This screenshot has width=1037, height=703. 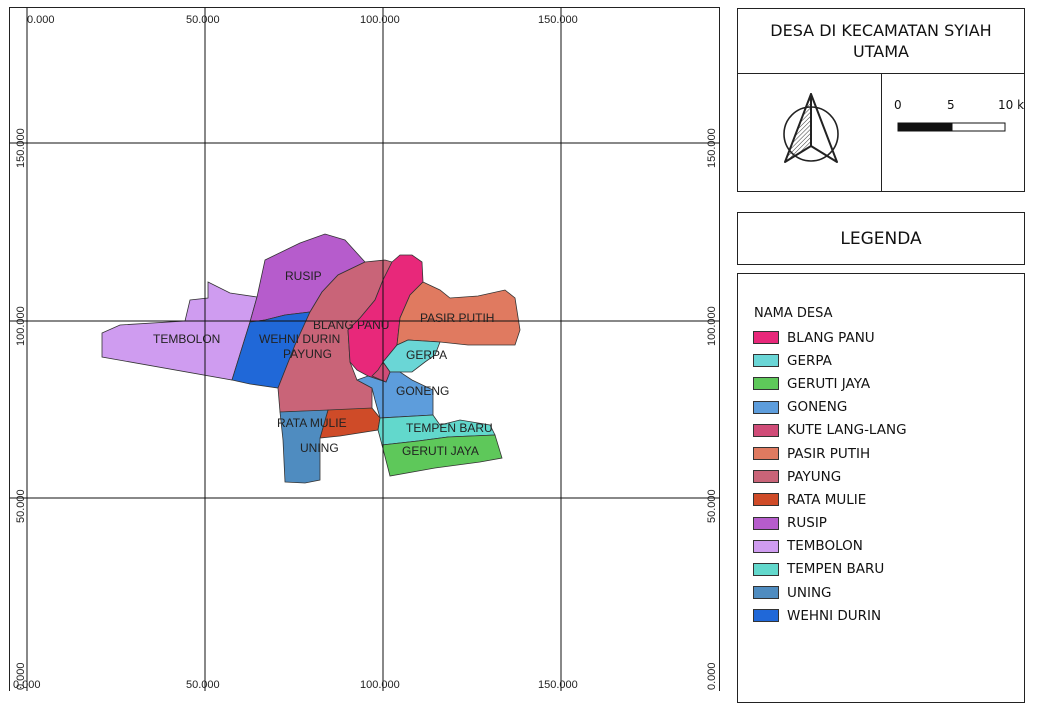 I want to click on grid-label-top: 150.000, so click(x=558, y=20).